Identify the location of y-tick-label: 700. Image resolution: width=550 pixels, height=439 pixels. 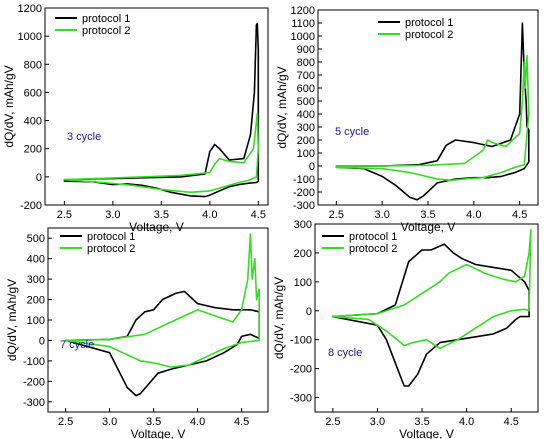
(306, 76).